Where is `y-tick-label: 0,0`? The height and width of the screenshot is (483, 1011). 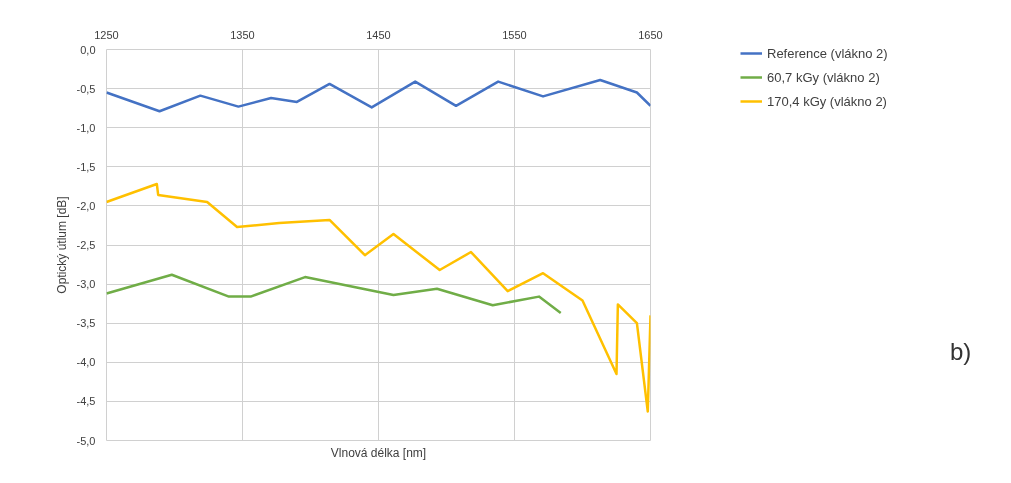
y-tick-label: 0,0 is located at coordinates (88, 49).